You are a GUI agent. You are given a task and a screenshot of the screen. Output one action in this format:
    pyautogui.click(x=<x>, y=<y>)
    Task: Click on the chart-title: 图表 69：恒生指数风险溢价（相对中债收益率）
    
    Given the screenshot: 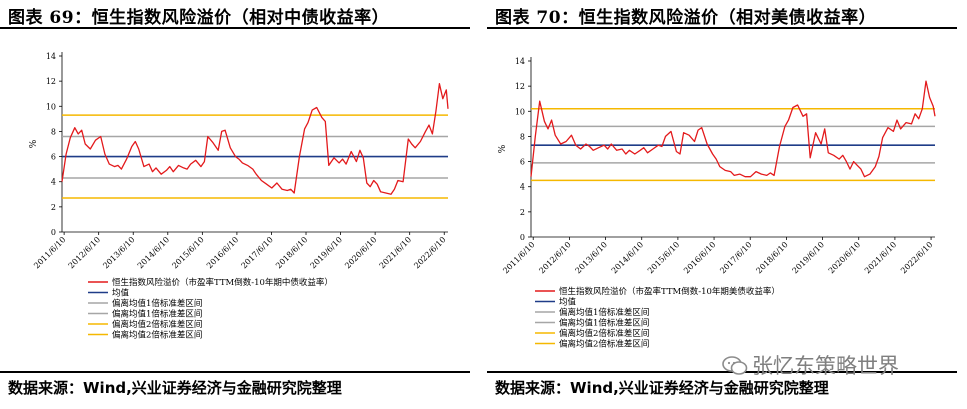 What is the action you would take?
    pyautogui.click(x=199, y=18)
    